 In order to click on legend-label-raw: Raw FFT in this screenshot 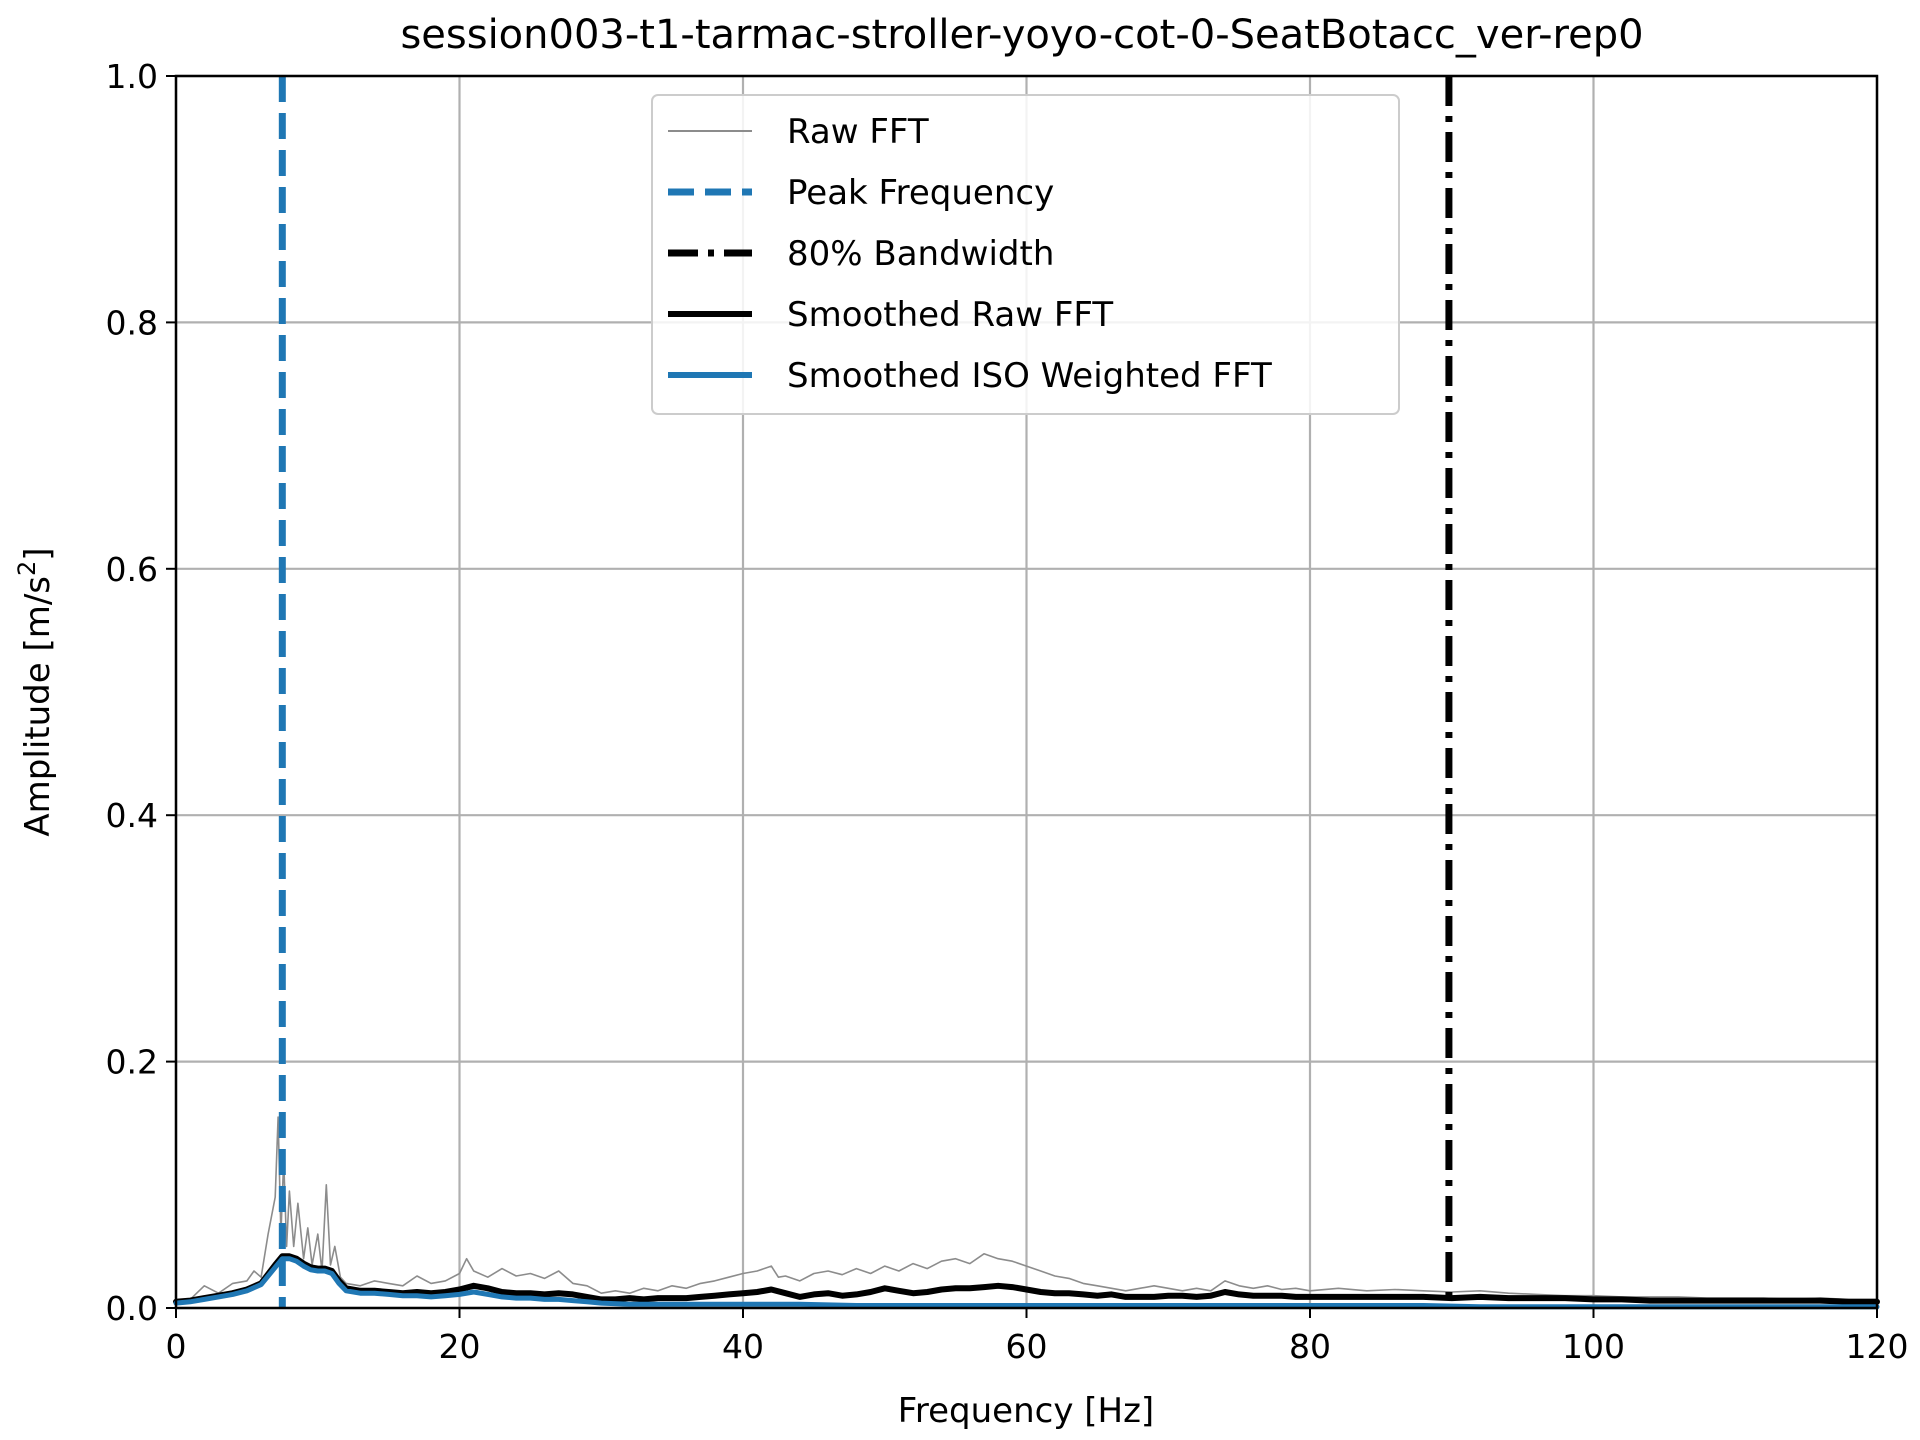, I will do `click(858, 132)`.